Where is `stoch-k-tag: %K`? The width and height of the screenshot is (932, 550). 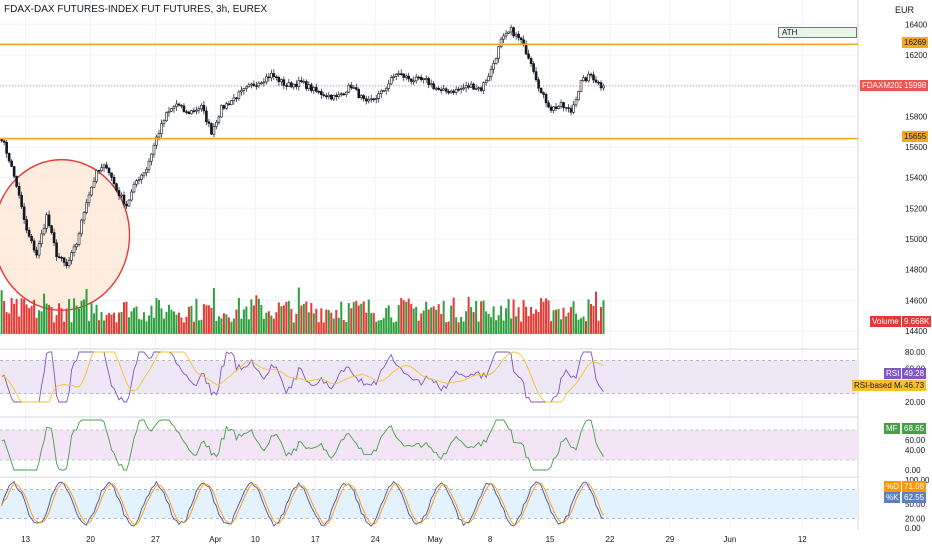
stoch-k-tag: %K is located at coordinates (892, 497).